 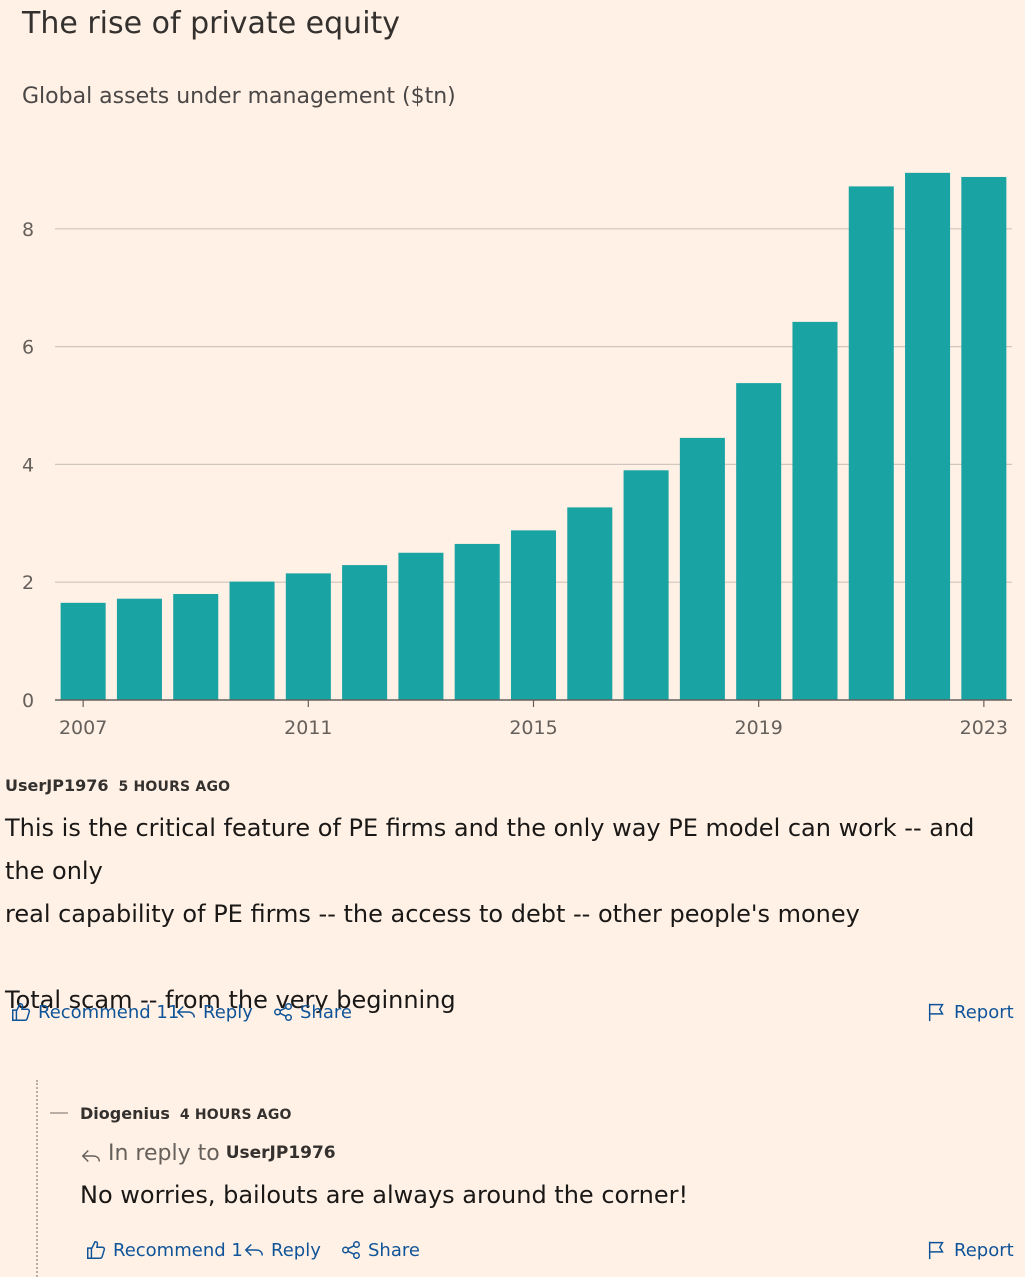 I want to click on reply-author: Diogenius, so click(x=125, y=1113).